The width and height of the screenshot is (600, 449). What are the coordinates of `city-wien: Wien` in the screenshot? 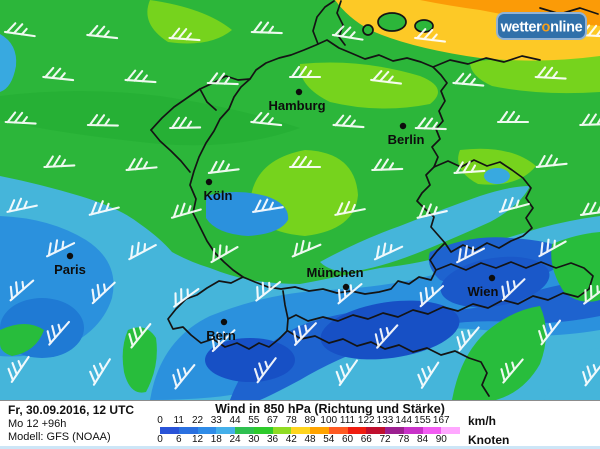 It's located at (483, 286).